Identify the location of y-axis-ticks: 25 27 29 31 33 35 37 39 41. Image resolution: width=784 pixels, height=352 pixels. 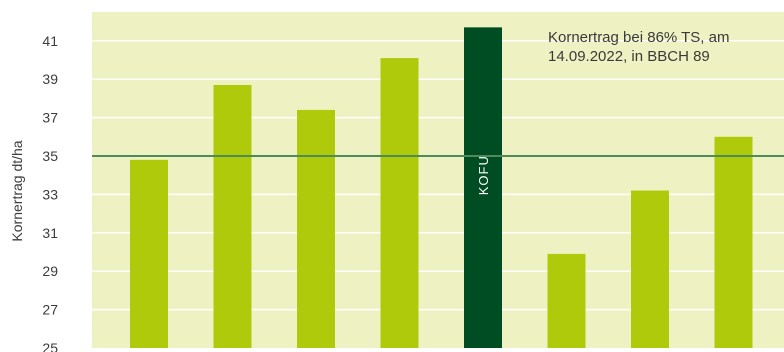
(50, 192).